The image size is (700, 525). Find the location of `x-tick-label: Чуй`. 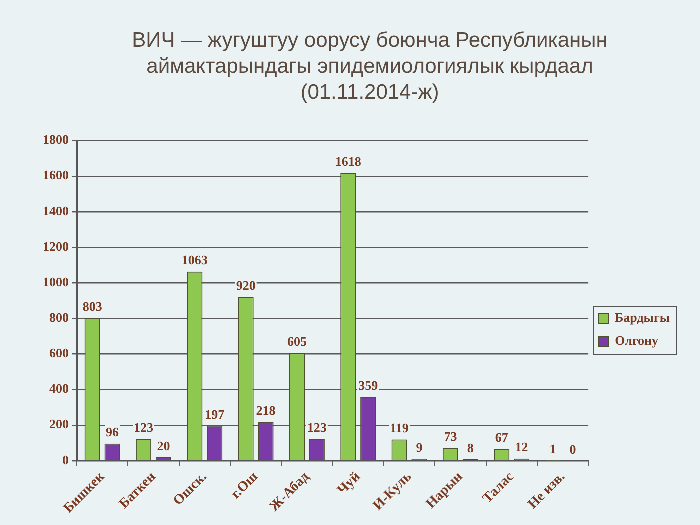

x-tick-label: Чуй is located at coordinates (349, 484).